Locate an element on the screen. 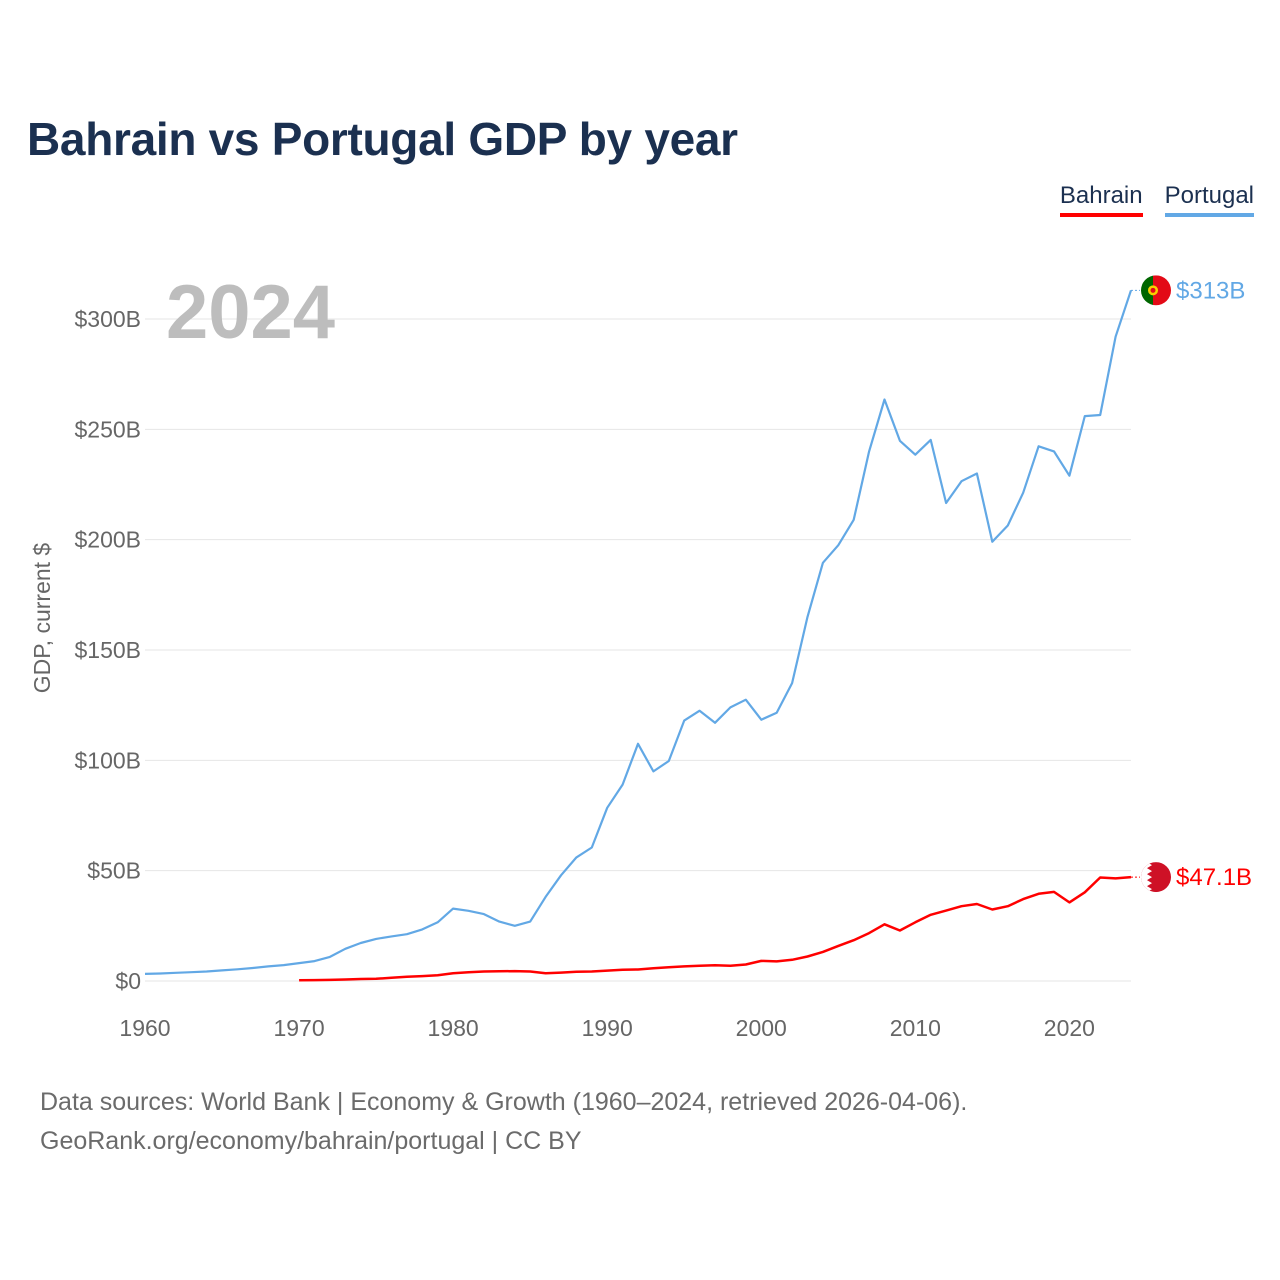 This screenshot has height=1280, width=1280. legend-item-portugal: Portugal is located at coordinates (1209, 199).